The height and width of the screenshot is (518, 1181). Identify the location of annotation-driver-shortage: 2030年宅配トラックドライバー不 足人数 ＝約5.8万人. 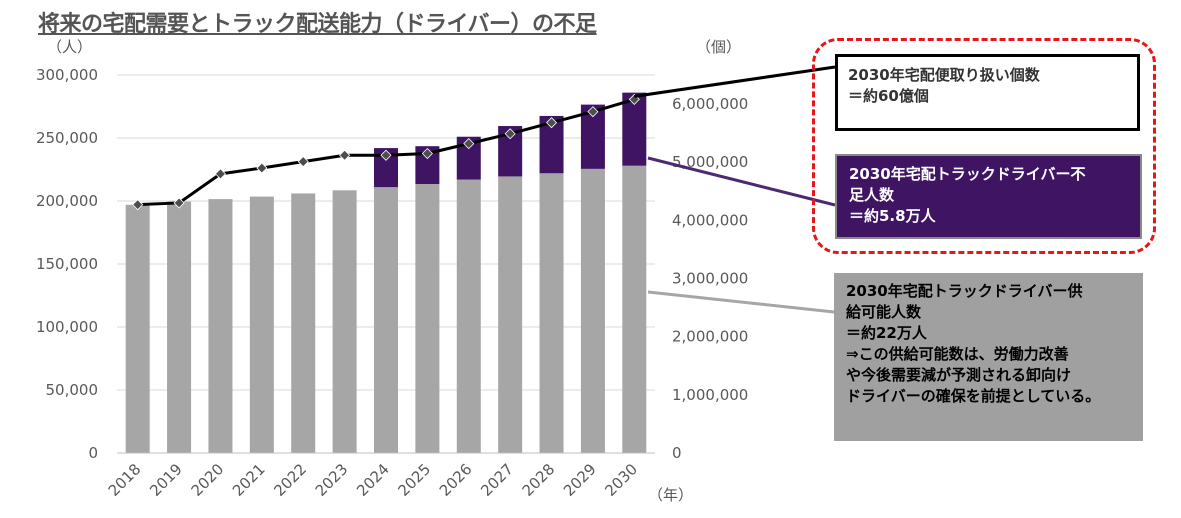
(988, 196).